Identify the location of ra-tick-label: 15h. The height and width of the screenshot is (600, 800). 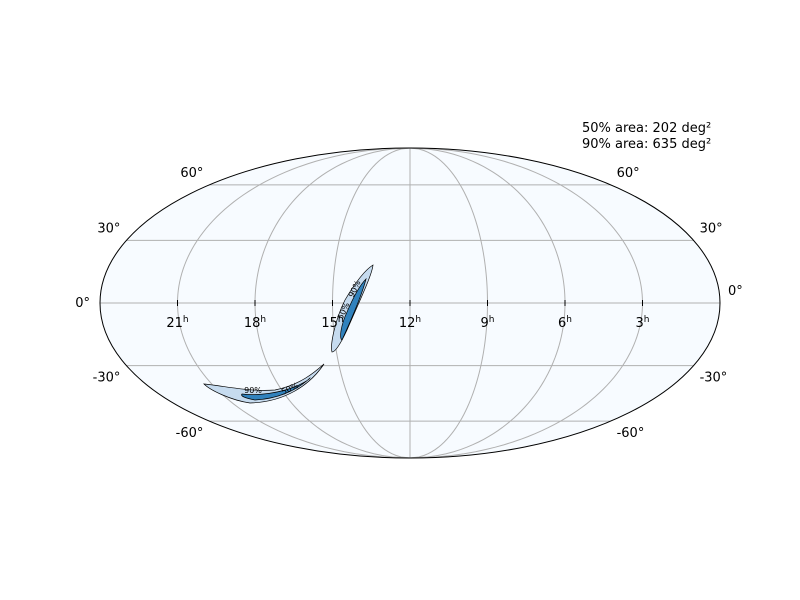
(332, 323).